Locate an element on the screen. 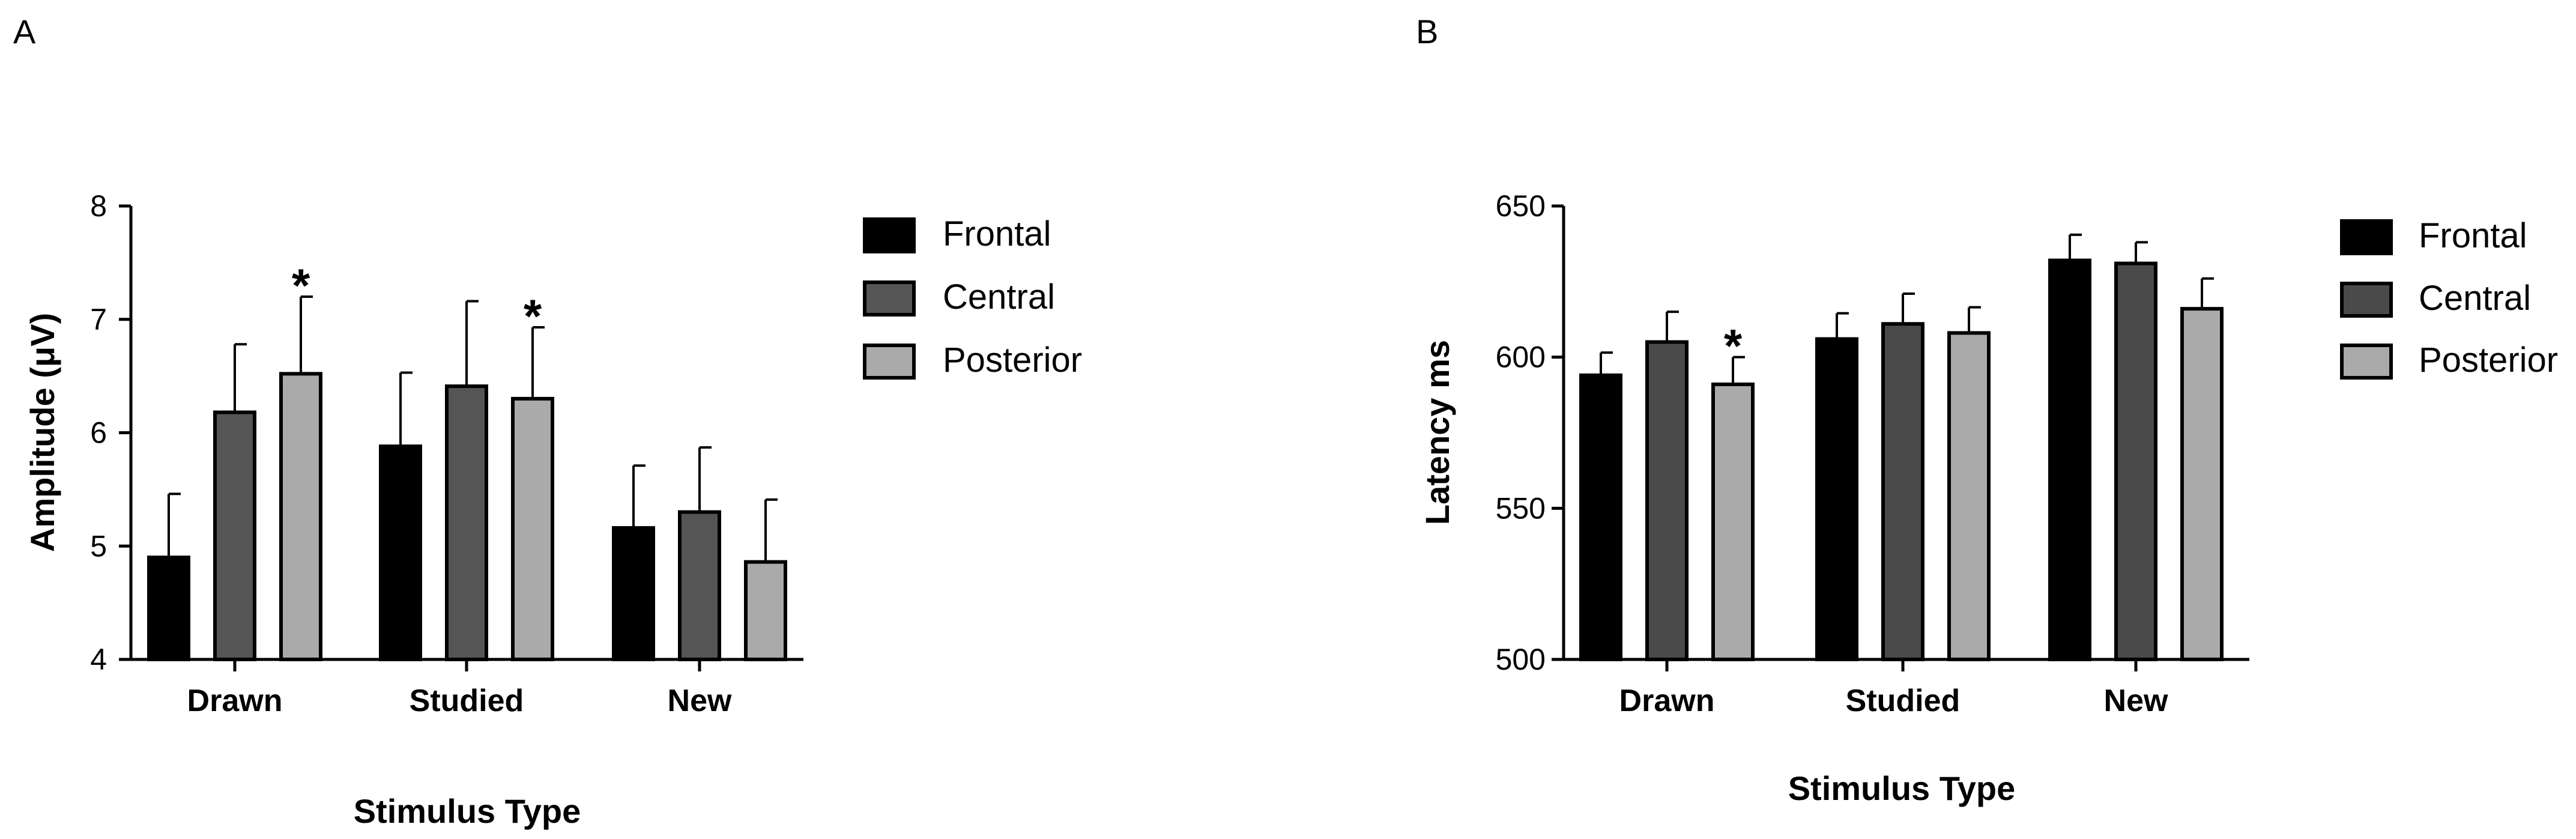  y-tick-label: 550 is located at coordinates (1521, 508).